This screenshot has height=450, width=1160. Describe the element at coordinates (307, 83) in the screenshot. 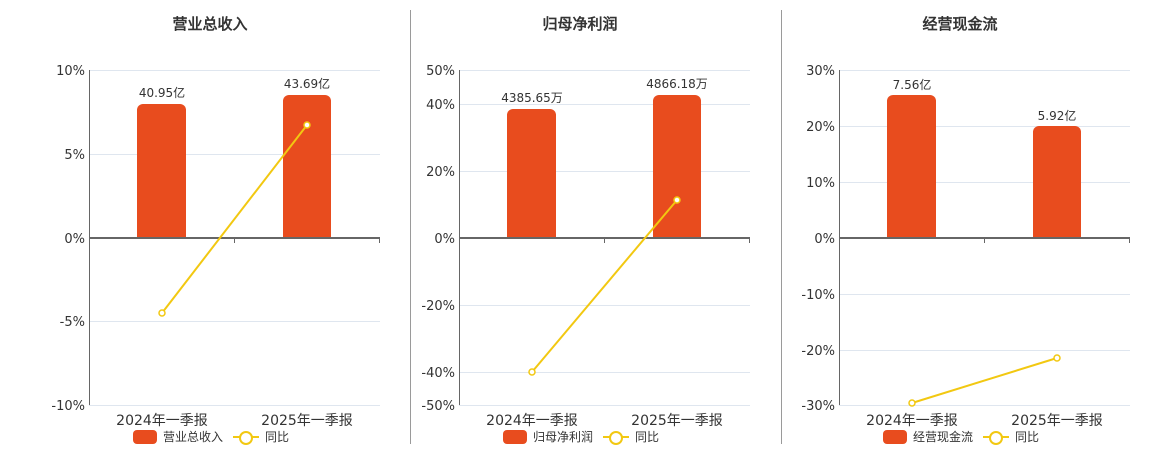

I see `svg-text: 43.69亿` at that location.